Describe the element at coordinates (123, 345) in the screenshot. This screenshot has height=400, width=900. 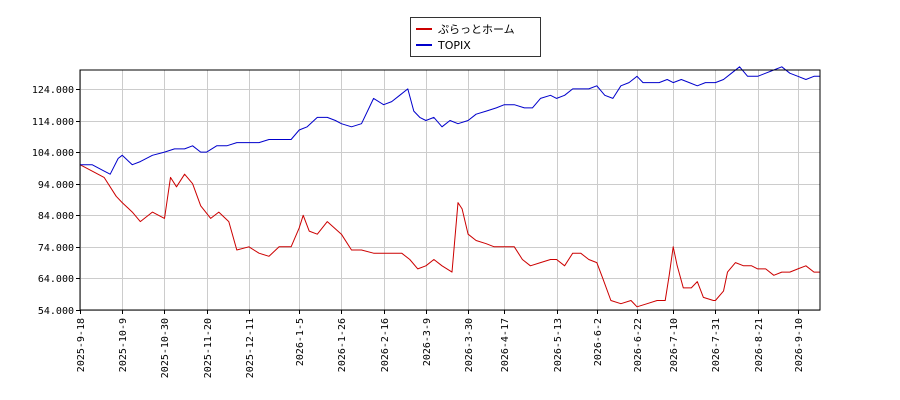
I see `x-tick-label: 2025-10-9` at that location.